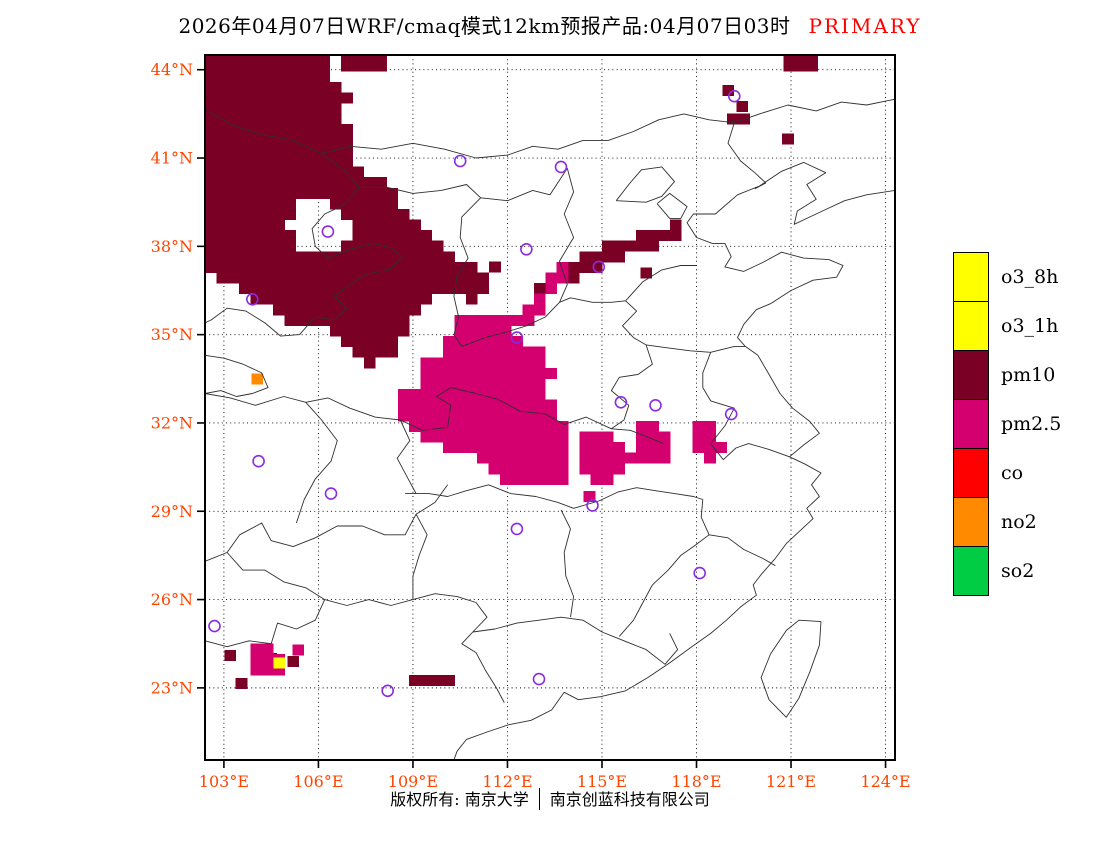  What do you see at coordinates (172, 246) in the screenshot?
I see `y-axis-tick-label: 38°N` at bounding box center [172, 246].